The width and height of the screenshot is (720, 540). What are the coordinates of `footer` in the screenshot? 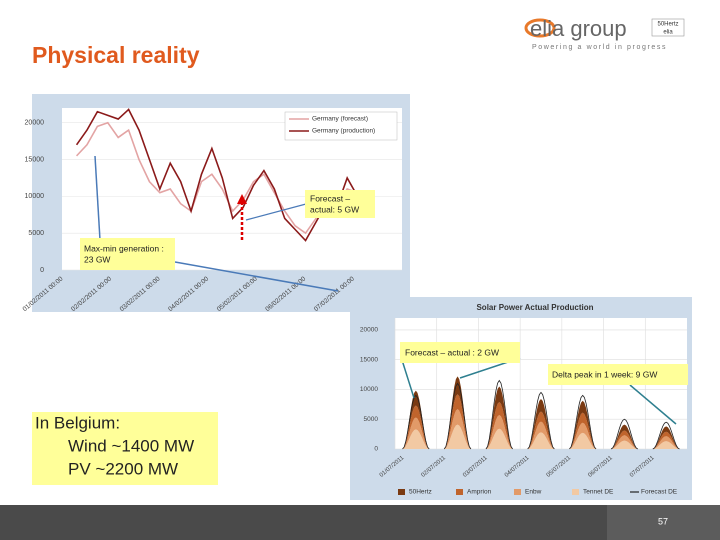 It's located at (360, 522).